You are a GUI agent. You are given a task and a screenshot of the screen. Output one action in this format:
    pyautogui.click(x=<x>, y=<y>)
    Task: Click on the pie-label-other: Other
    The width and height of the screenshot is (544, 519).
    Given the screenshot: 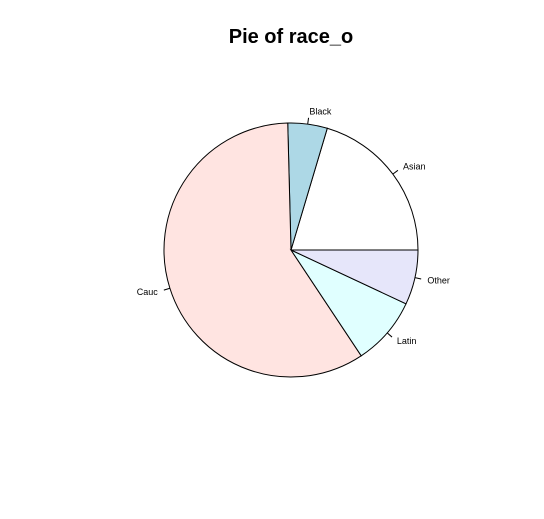 What is the action you would take?
    pyautogui.click(x=438, y=280)
    